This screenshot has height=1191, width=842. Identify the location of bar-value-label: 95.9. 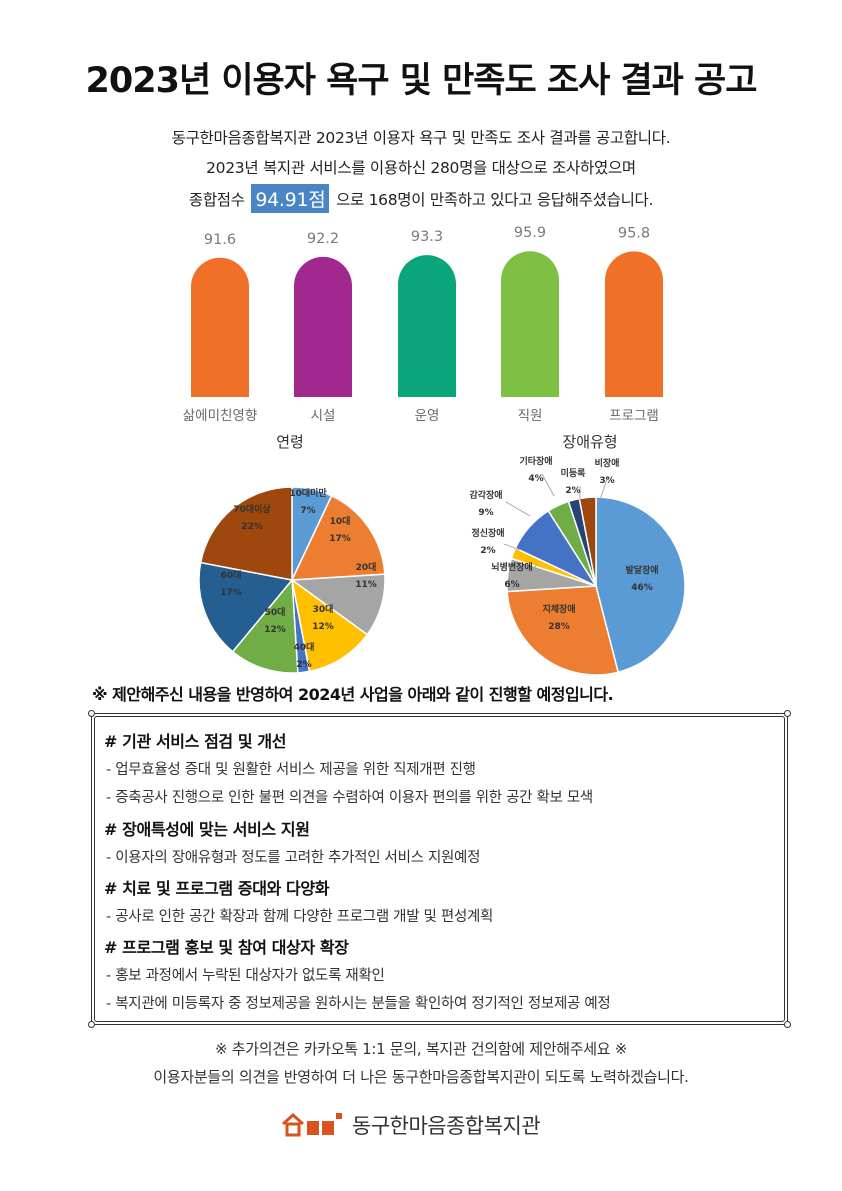
(530, 233).